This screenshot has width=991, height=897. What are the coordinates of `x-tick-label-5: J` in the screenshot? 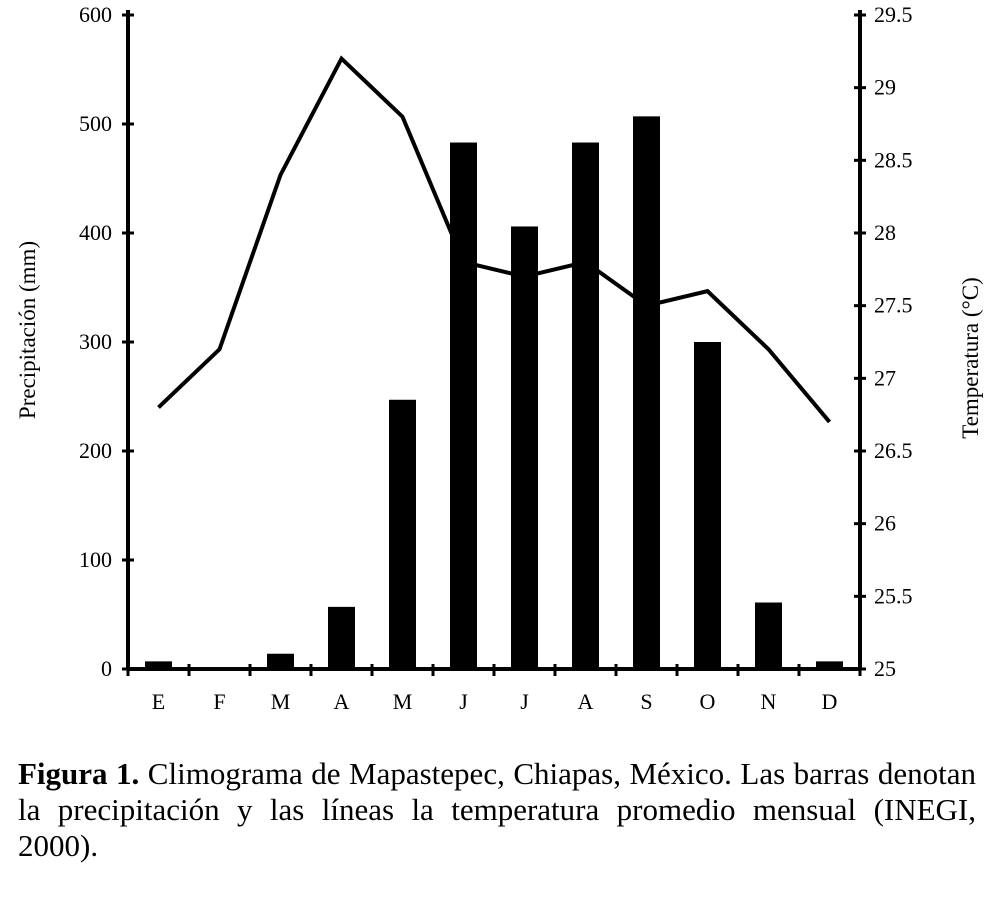 It's located at (463, 701).